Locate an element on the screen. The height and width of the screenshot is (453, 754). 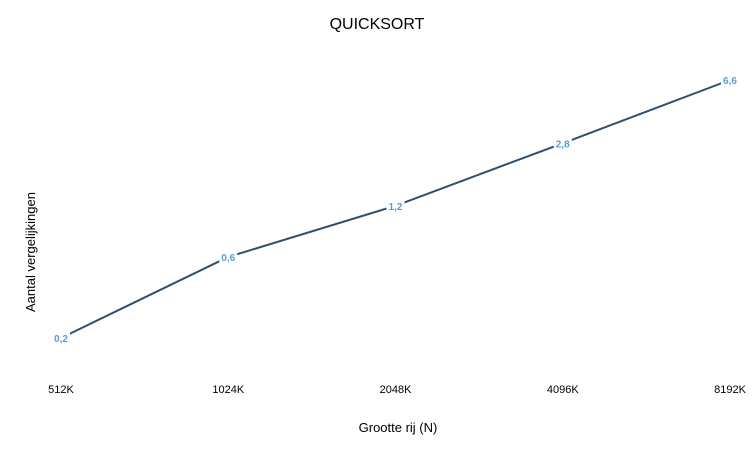
y-axis-label: Aantal vergelijkingen is located at coordinates (30, 252).